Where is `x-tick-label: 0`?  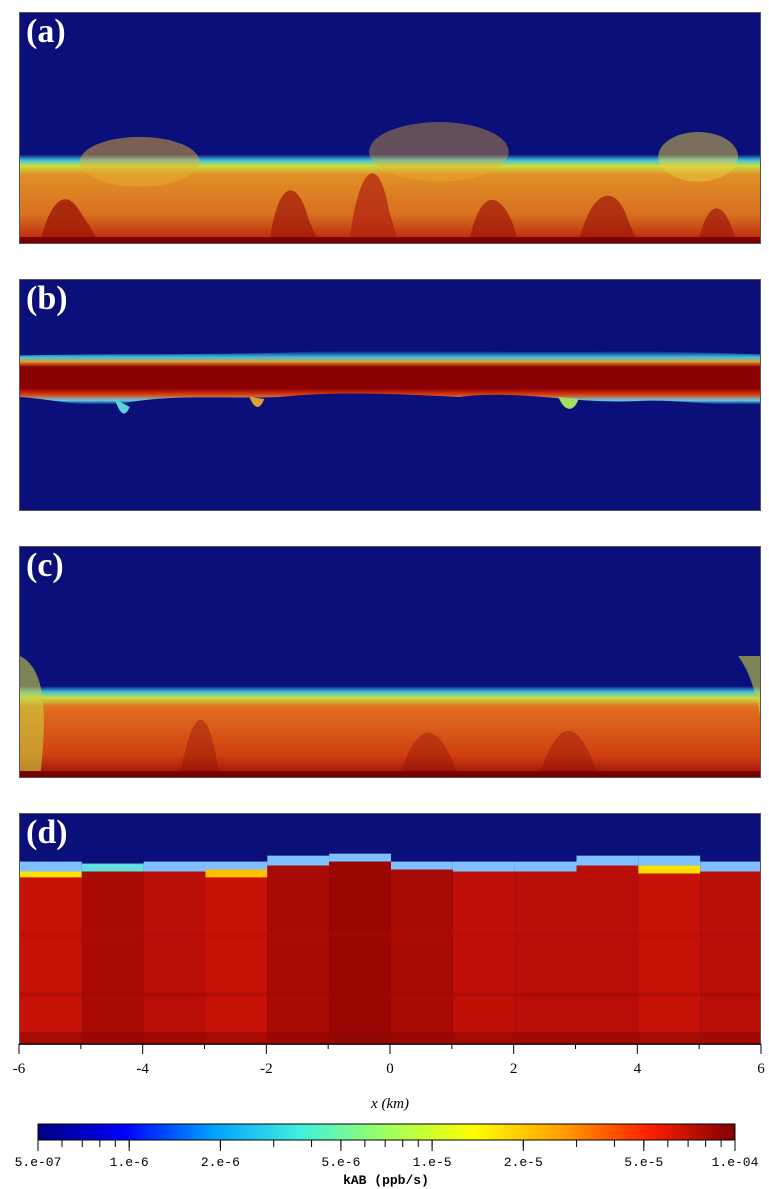
x-tick-label: 0 is located at coordinates (390, 1069).